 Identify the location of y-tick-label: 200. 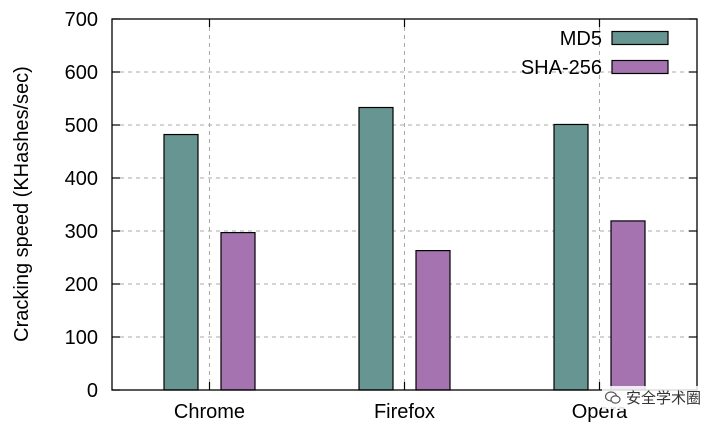
(81, 285).